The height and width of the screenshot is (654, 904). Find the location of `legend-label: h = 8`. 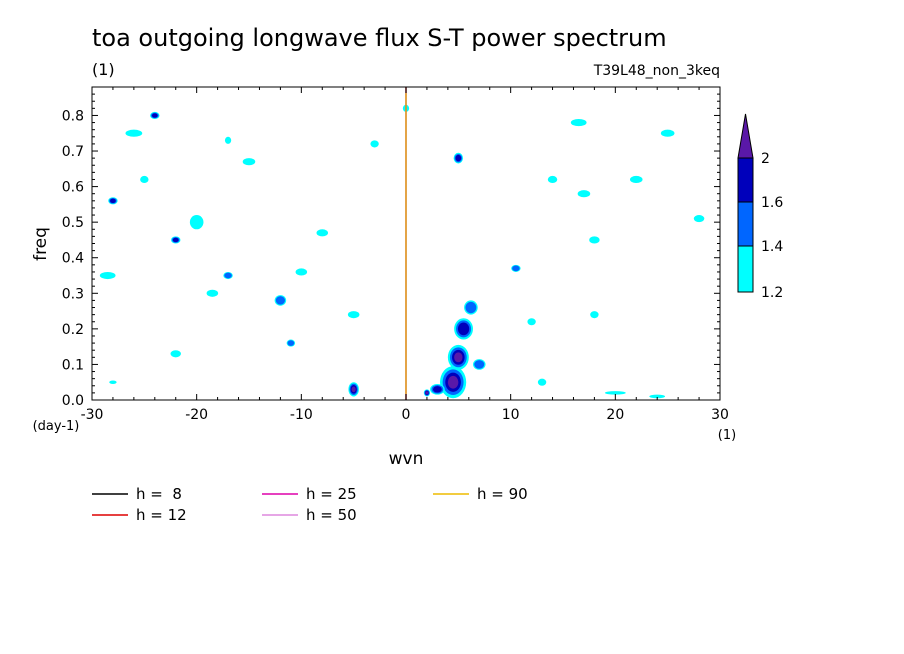

legend-label: h = 8 is located at coordinates (159, 494).